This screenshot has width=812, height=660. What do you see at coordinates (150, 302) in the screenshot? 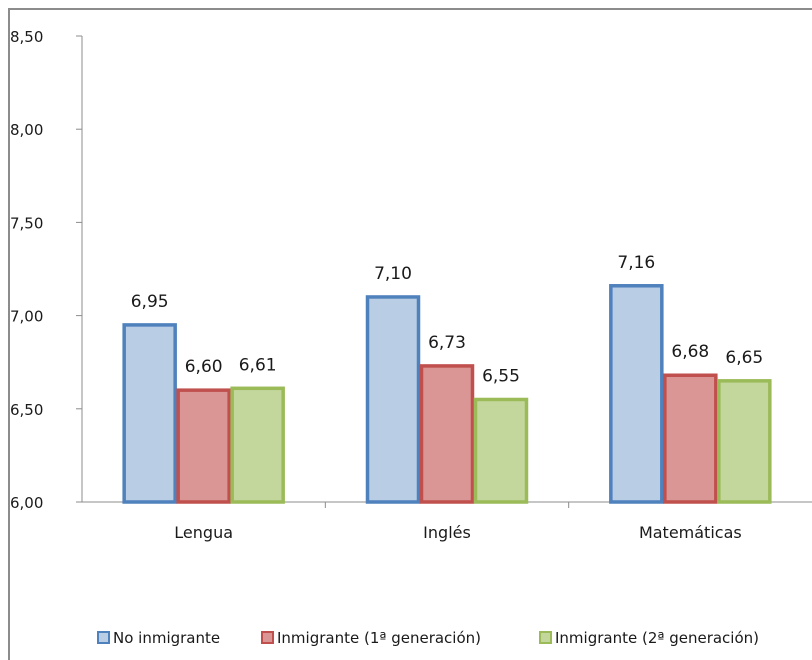
I see `data-value-label: 6,95` at bounding box center [150, 302].